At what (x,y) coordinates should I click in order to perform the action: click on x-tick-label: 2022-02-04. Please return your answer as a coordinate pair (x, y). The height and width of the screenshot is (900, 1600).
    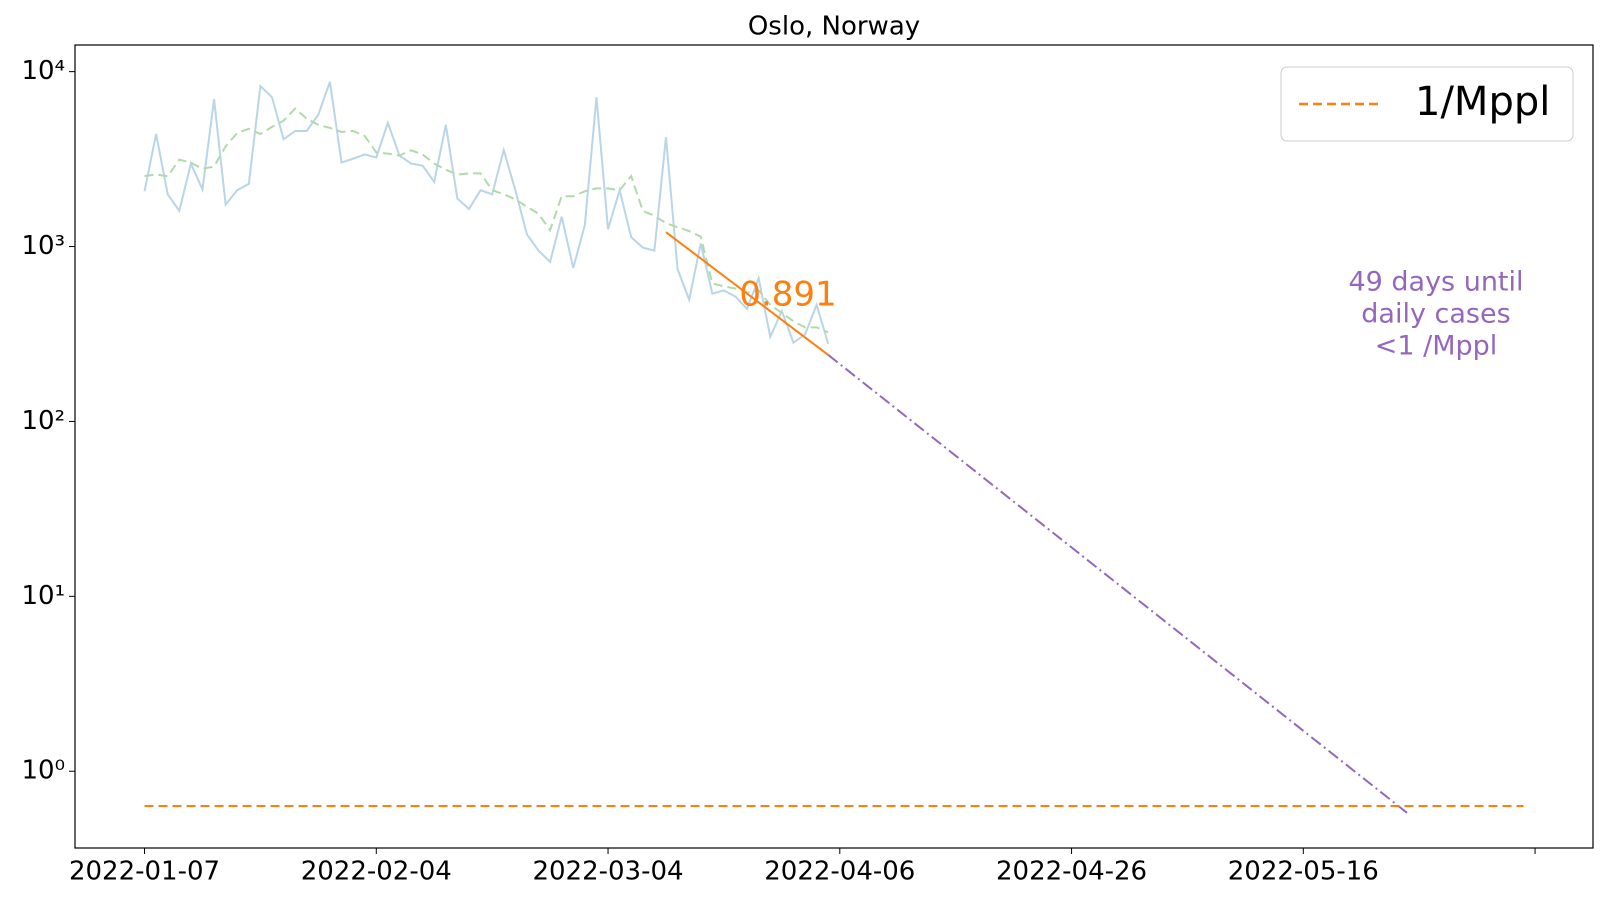
    Looking at the image, I should click on (376, 872).